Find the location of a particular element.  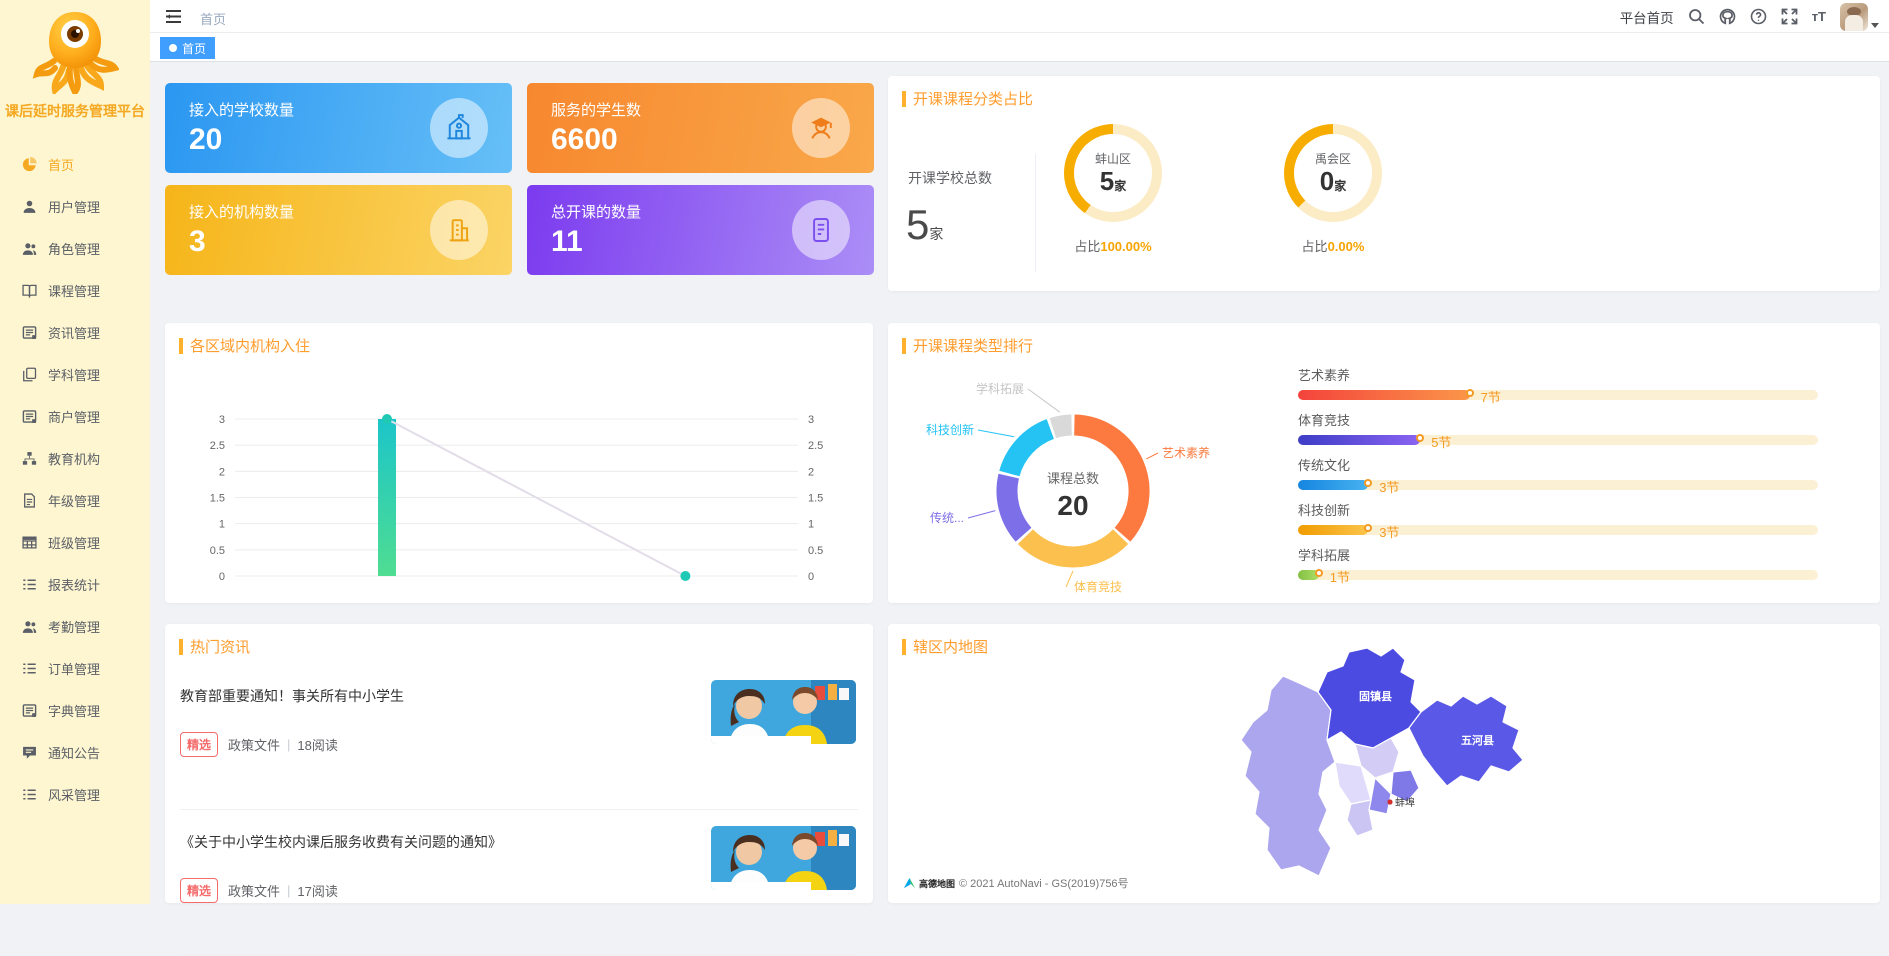

app-logo is located at coordinates (75, 49).